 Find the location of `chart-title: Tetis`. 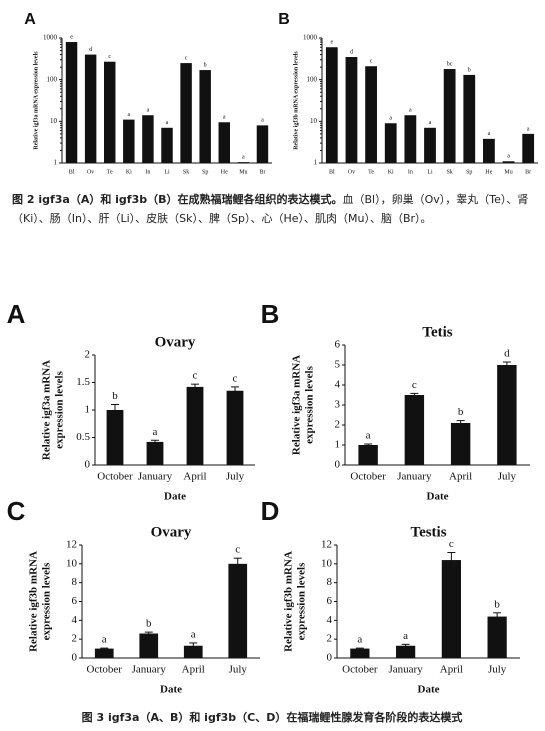

chart-title: Tetis is located at coordinates (437, 332).